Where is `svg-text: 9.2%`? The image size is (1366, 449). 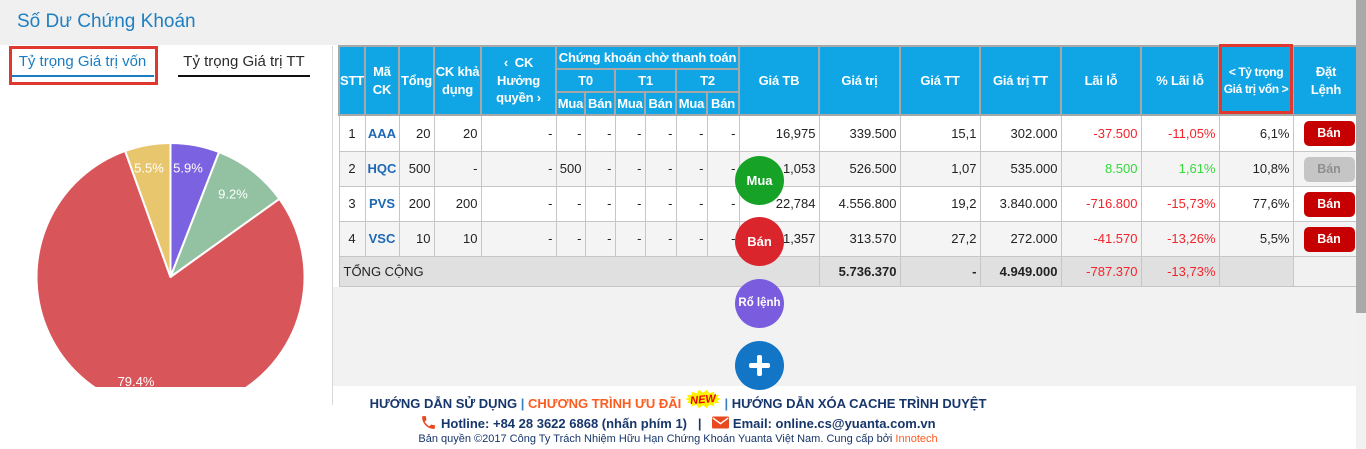 svg-text: 9.2% is located at coordinates (233, 194).